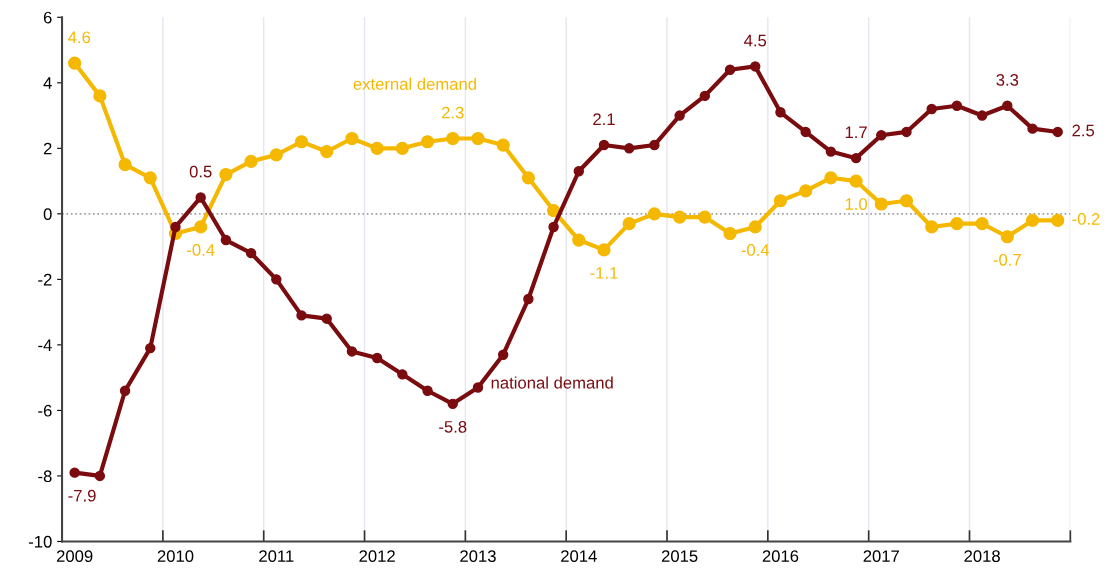  Describe the element at coordinates (40, 541) in the screenshot. I see `y-tick-label: -10` at that location.